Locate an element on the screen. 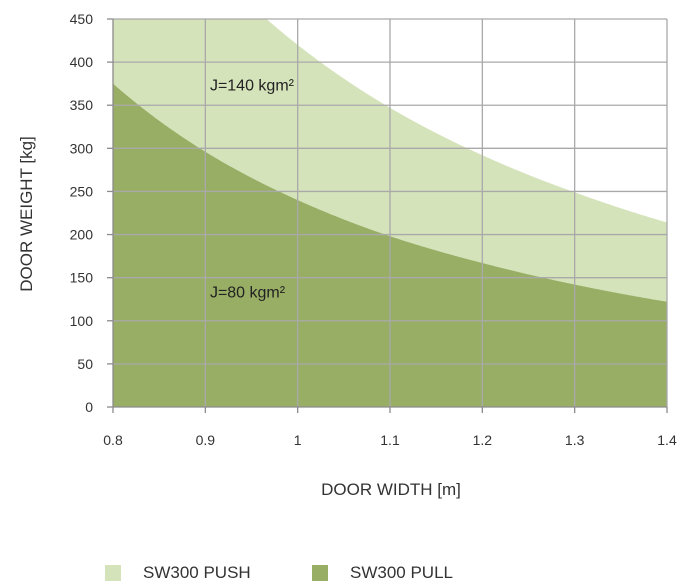 The width and height of the screenshot is (691, 585). y-tick-label: 0 is located at coordinates (89, 407).